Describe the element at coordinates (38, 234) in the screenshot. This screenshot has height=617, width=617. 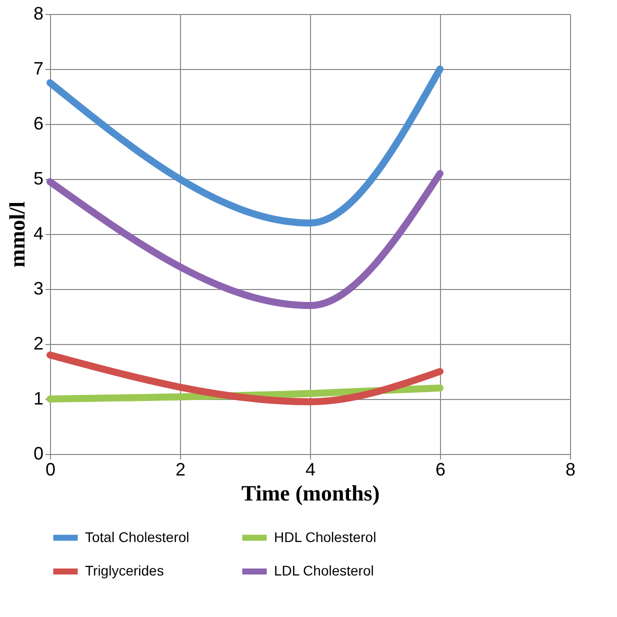
I see `y-tick-label: 4` at that location.